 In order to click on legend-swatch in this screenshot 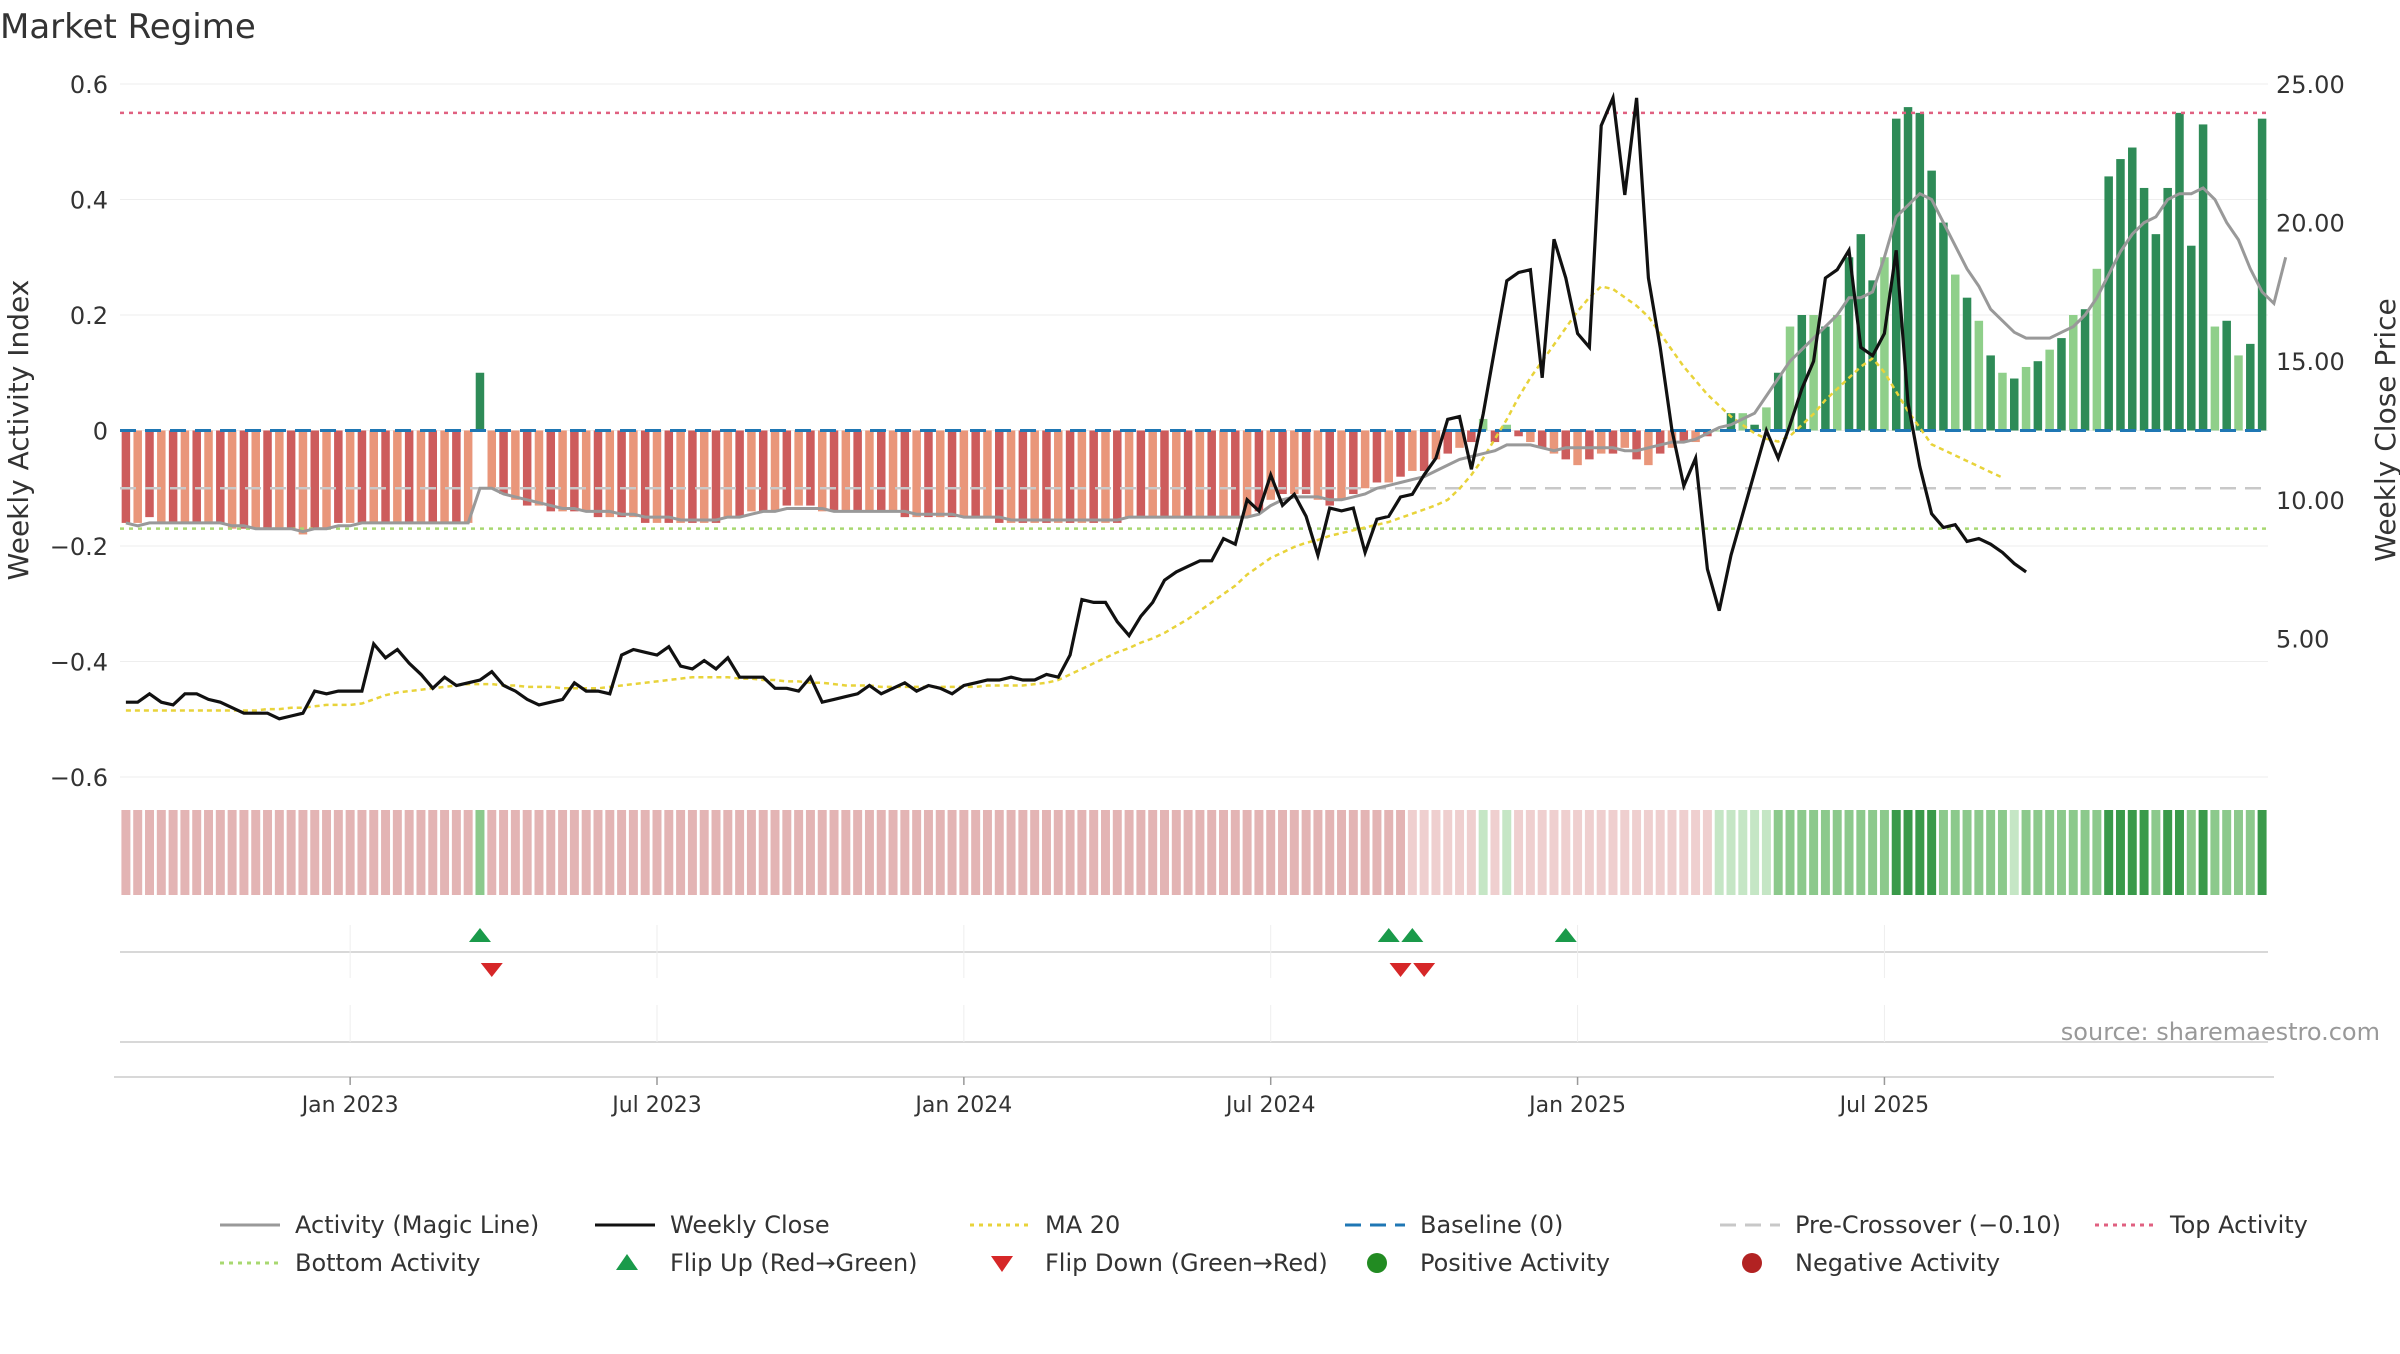, I will do `click(1002, 1264)`.